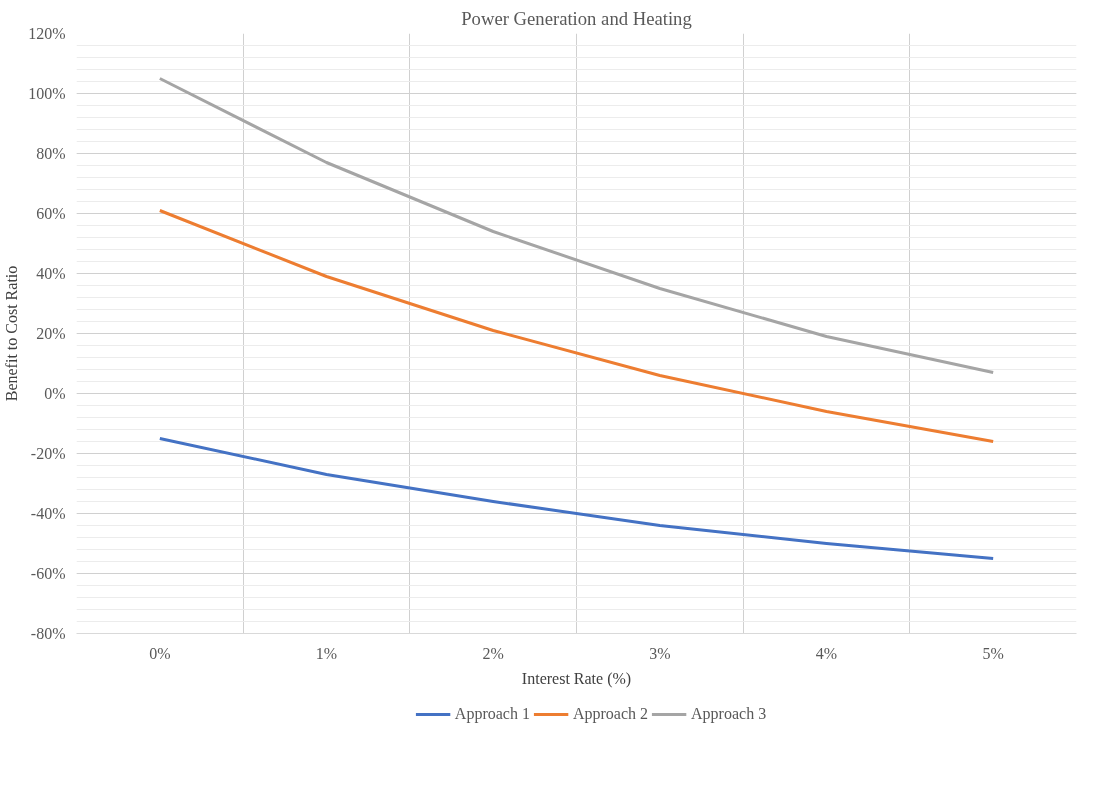 Image resolution: width=1115 pixels, height=812 pixels. I want to click on y-axis-title: Benefit to Cost Ratio, so click(12, 333).